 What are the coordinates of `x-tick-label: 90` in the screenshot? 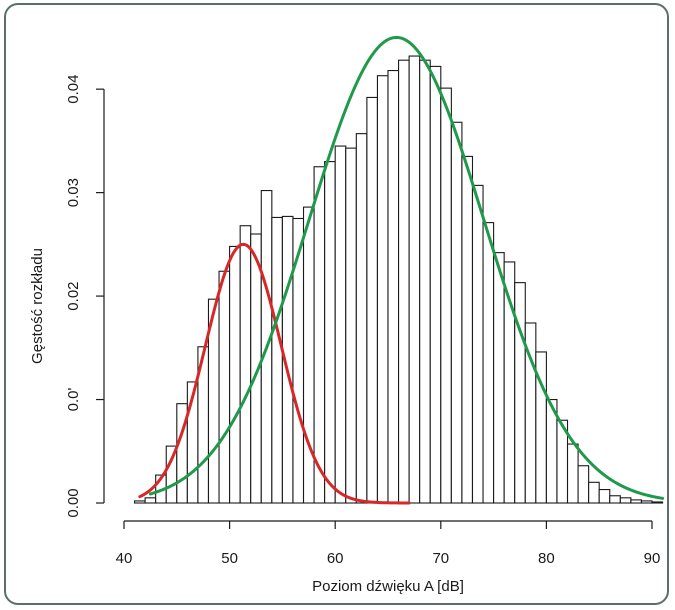 It's located at (652, 558).